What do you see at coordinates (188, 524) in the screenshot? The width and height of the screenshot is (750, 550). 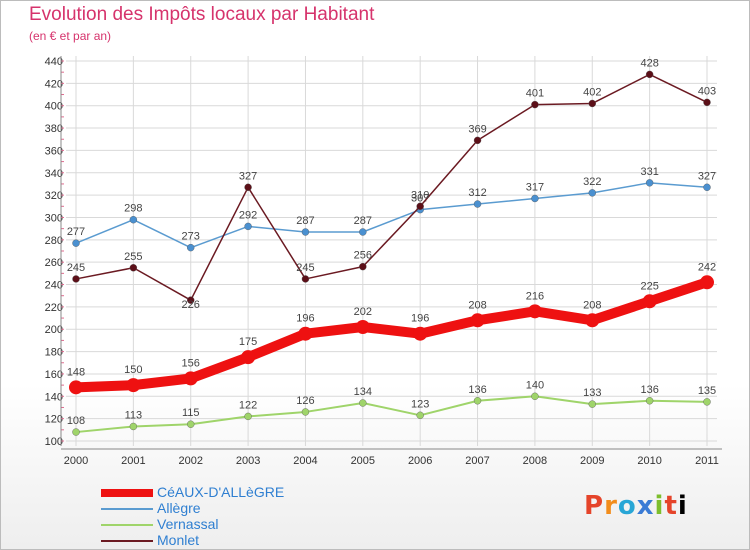 I see `legend-label-2: Vernassal` at bounding box center [188, 524].